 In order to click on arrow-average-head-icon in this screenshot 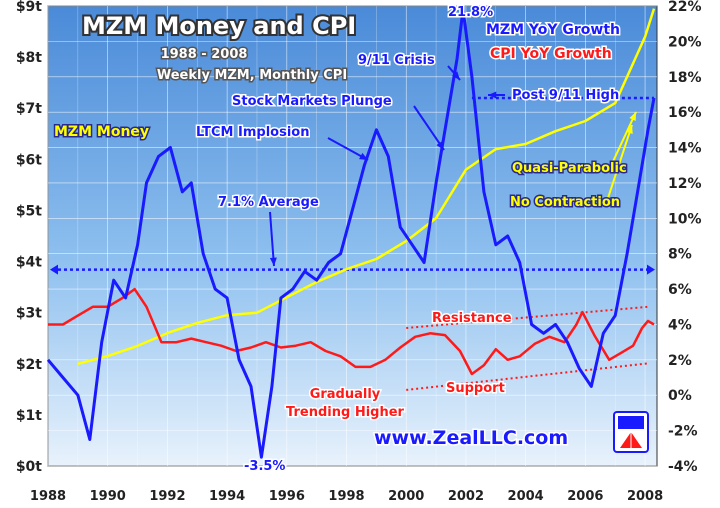, I will do `click(273, 261)`.